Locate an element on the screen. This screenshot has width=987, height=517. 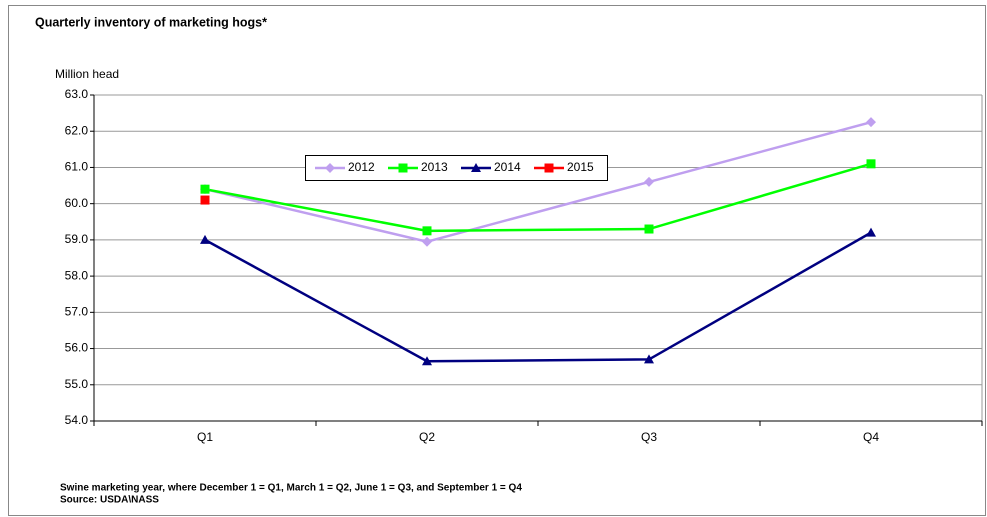
legend-box is located at coordinates (456, 168).